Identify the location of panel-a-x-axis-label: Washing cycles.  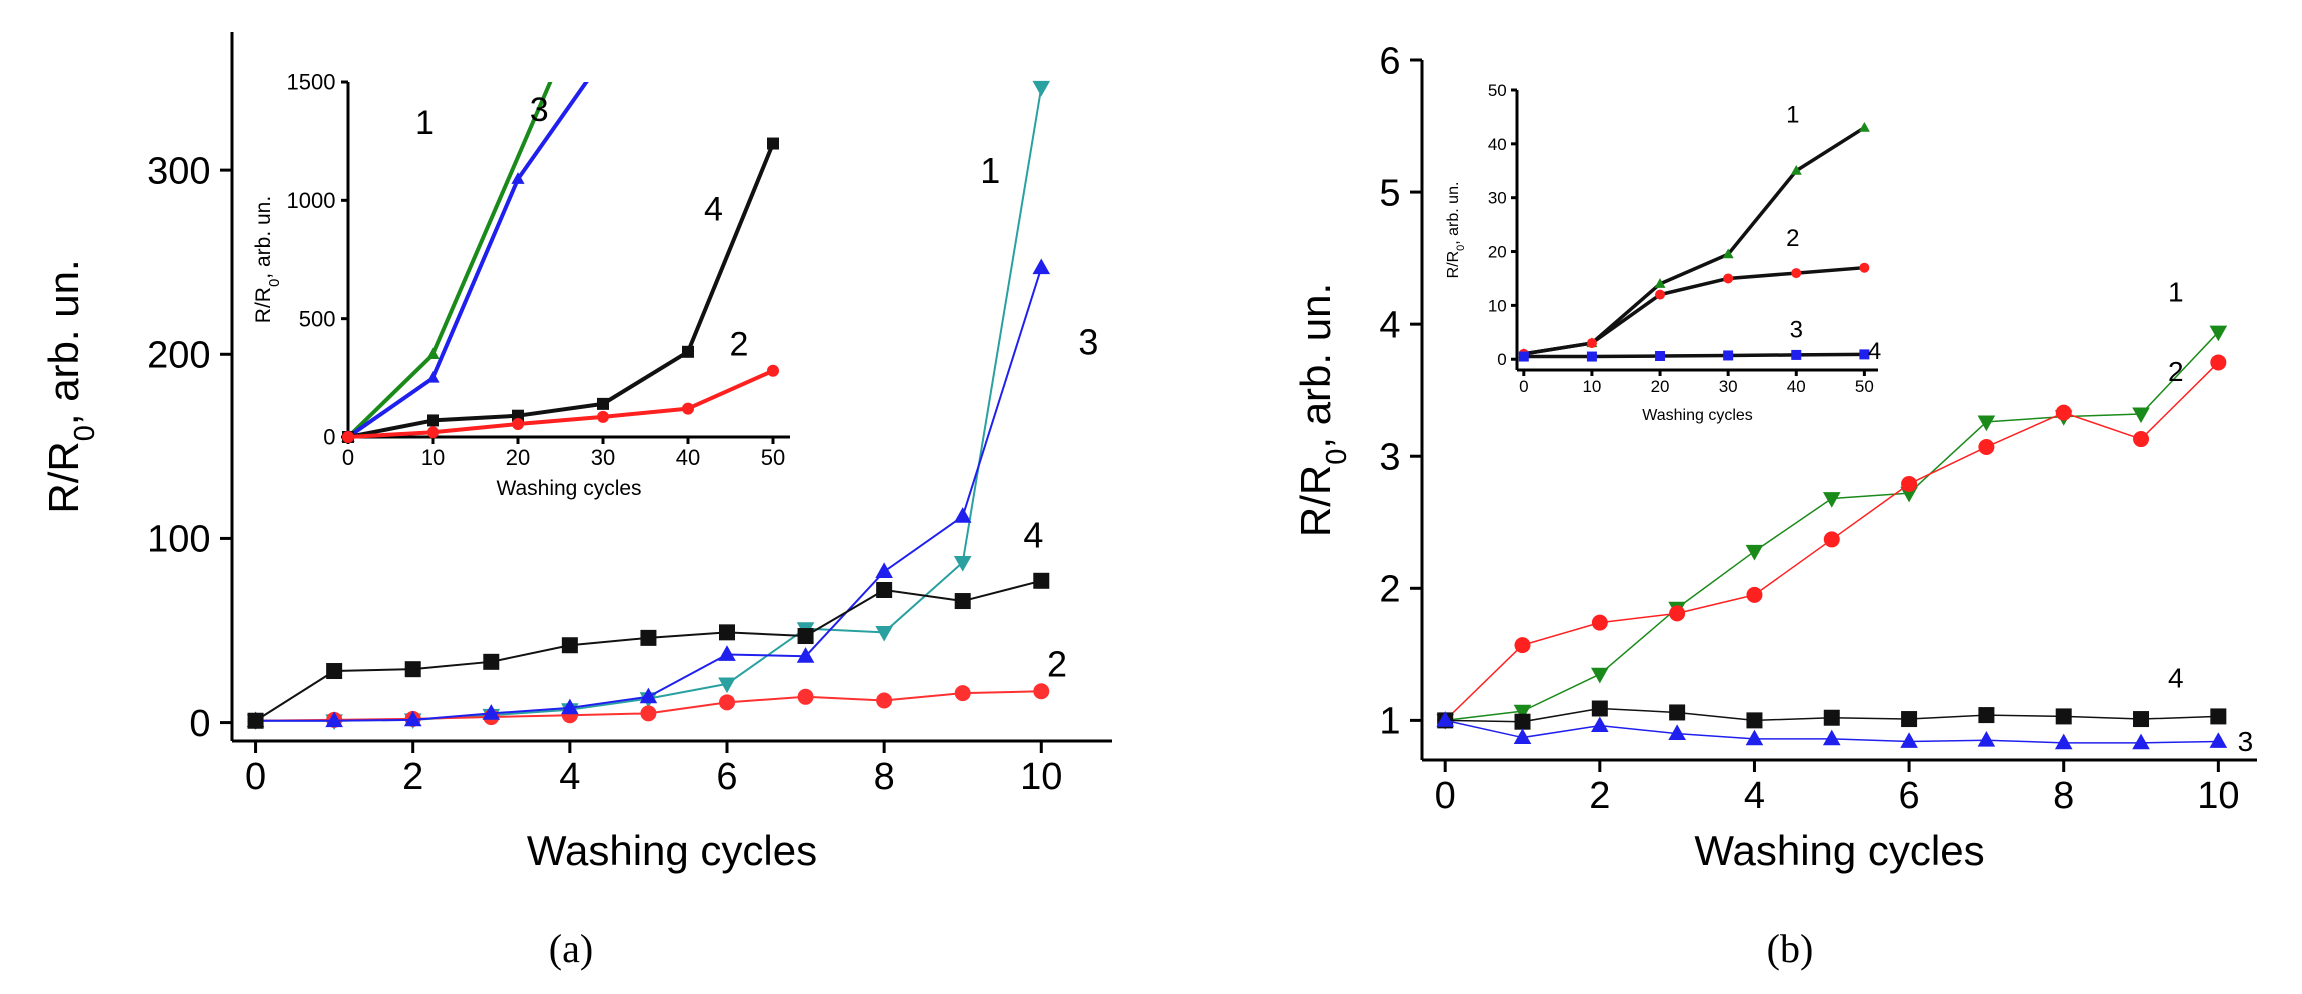
(672, 850).